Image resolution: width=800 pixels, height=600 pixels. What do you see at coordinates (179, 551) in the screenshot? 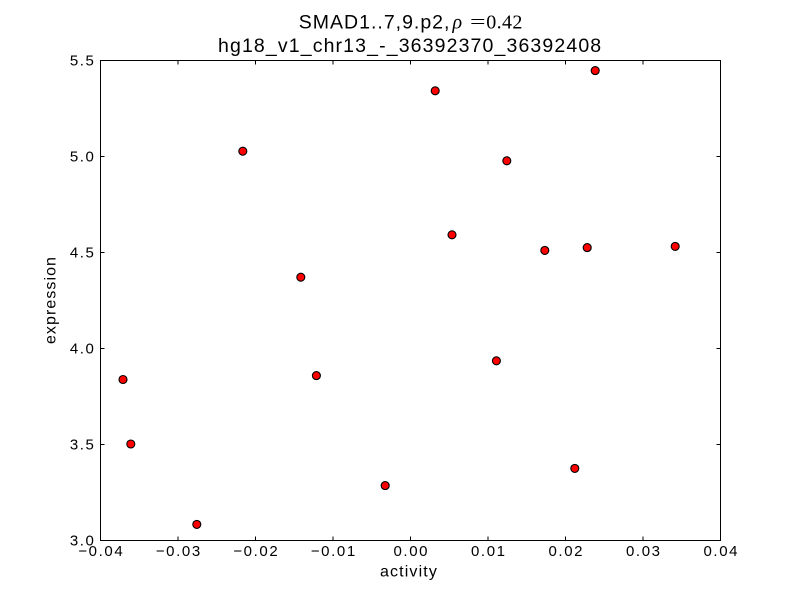
I see `svg-text: −0.03` at bounding box center [179, 551].